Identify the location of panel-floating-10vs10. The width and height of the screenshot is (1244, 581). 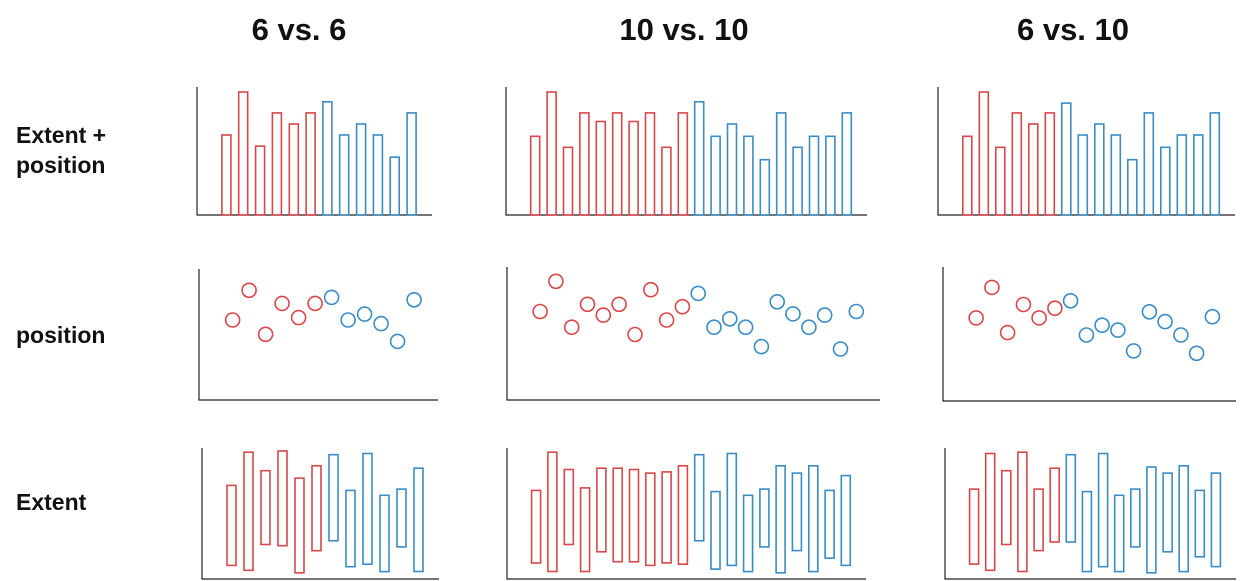
(686, 514).